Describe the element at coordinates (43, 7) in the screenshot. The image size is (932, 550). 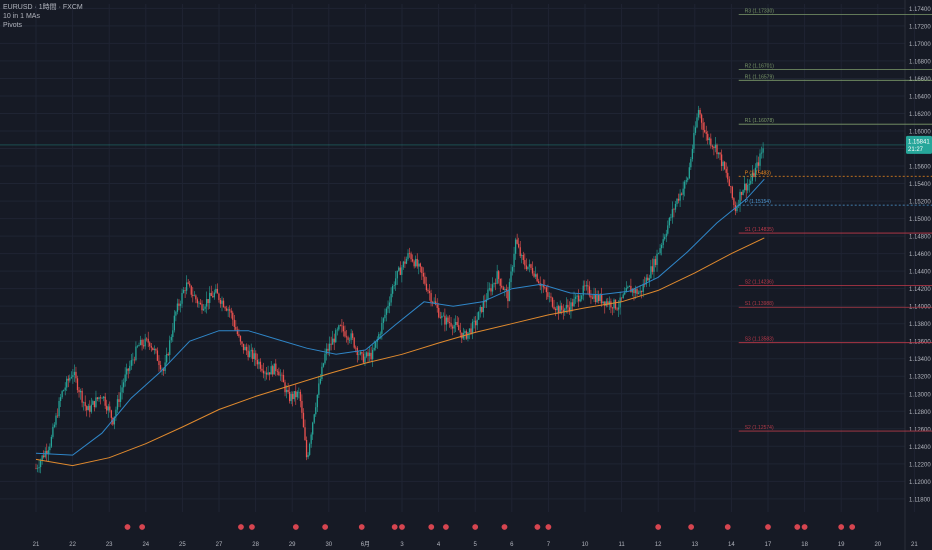
I see `symbol-label: EURUSD · 1時間 · FXCM` at that location.